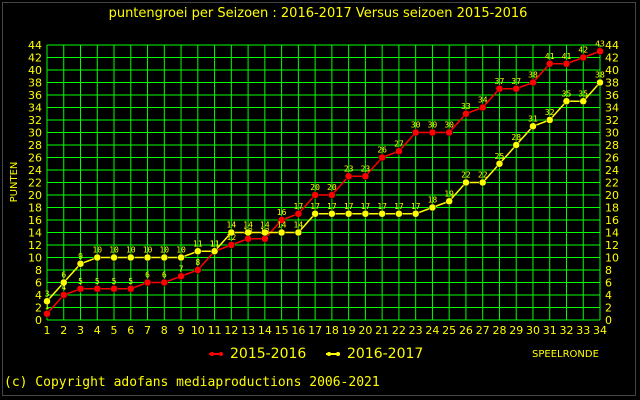 This screenshot has height=400, width=640. What do you see at coordinates (198, 243) in the screenshot?
I see `data-label: 11` at bounding box center [198, 243].